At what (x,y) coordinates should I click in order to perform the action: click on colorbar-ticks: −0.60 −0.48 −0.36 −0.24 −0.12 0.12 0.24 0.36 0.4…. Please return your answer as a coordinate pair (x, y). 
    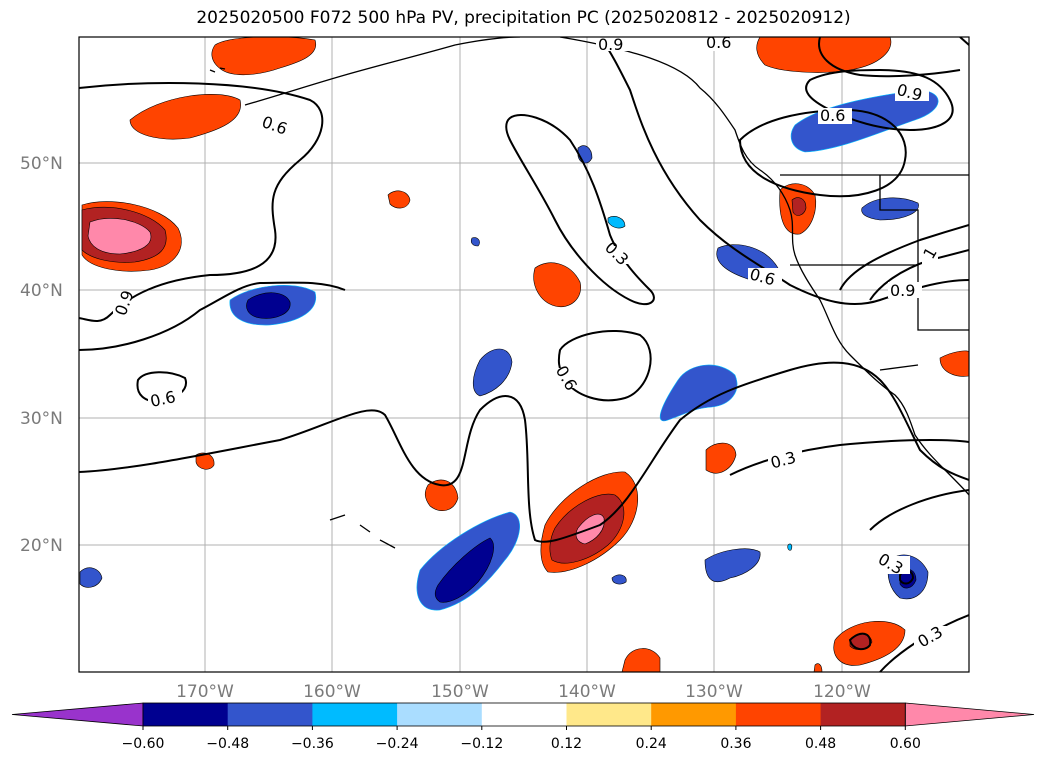
    Looking at the image, I should click on (521, 739).